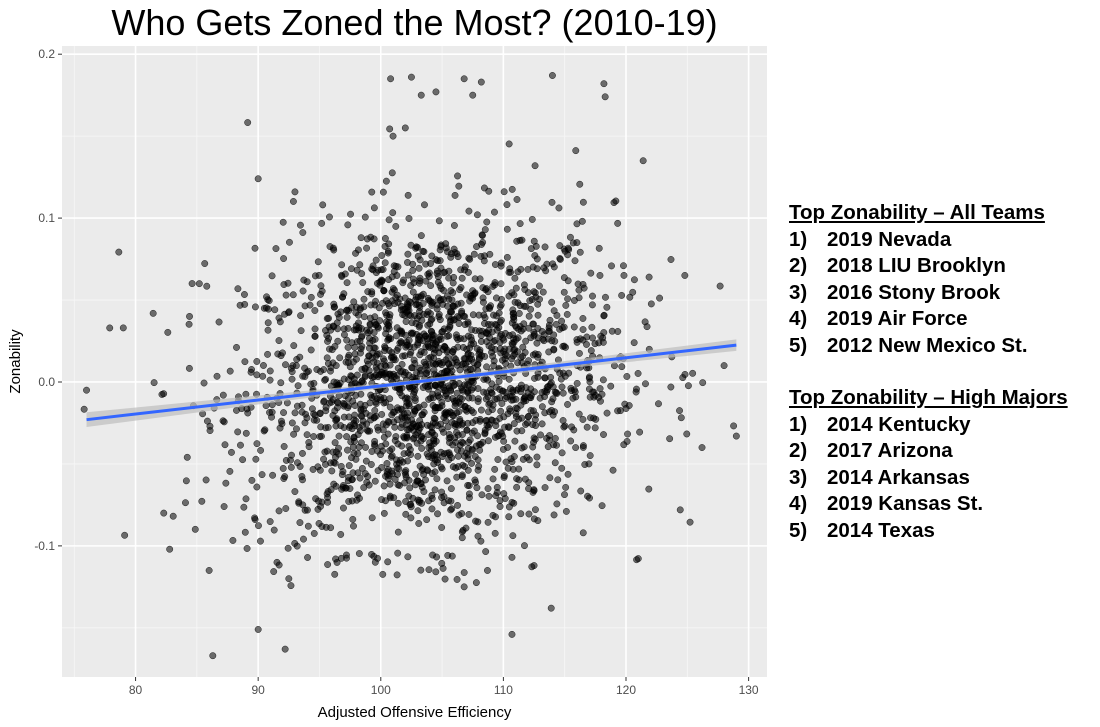 Image resolution: width=1100 pixels, height=727 pixels. Describe the element at coordinates (411, 382) in the screenshot. I see `trend-line` at that location.